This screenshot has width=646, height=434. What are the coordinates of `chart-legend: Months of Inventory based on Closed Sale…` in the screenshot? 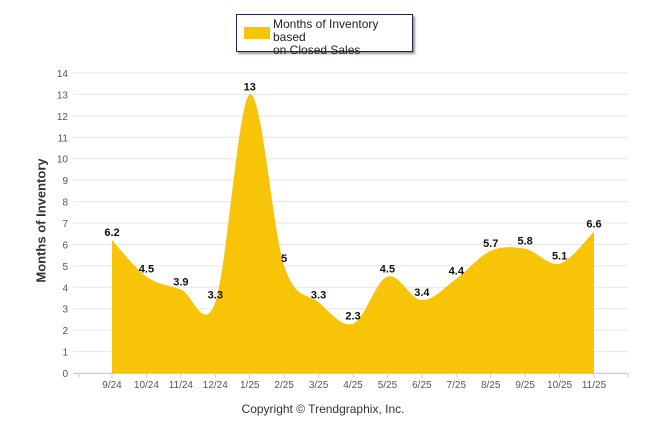 It's located at (324, 35).